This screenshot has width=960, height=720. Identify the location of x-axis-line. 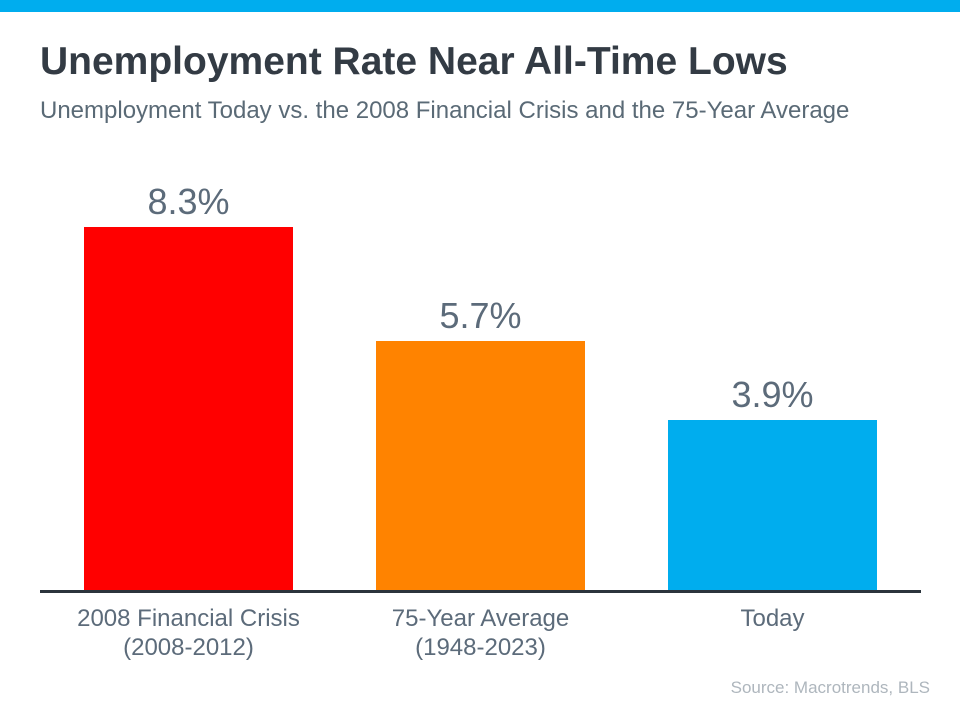
(480, 591).